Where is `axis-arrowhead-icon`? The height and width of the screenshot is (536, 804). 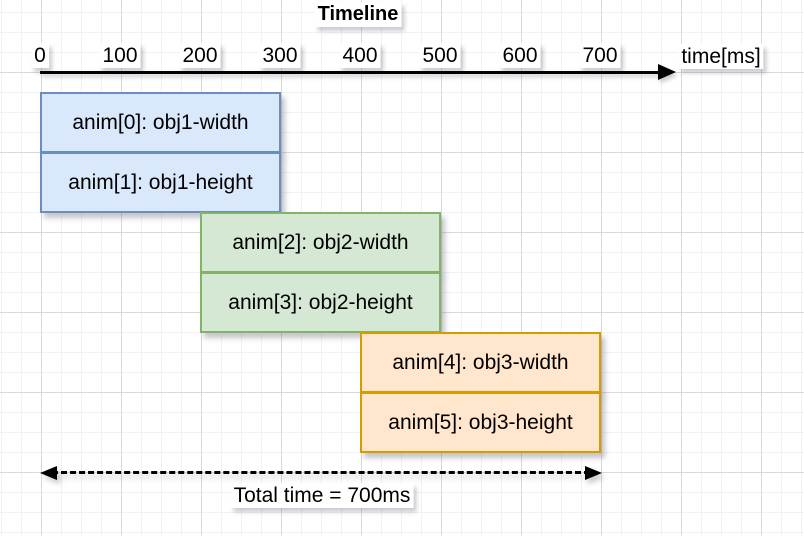 axis-arrowhead-icon is located at coordinates (667, 72).